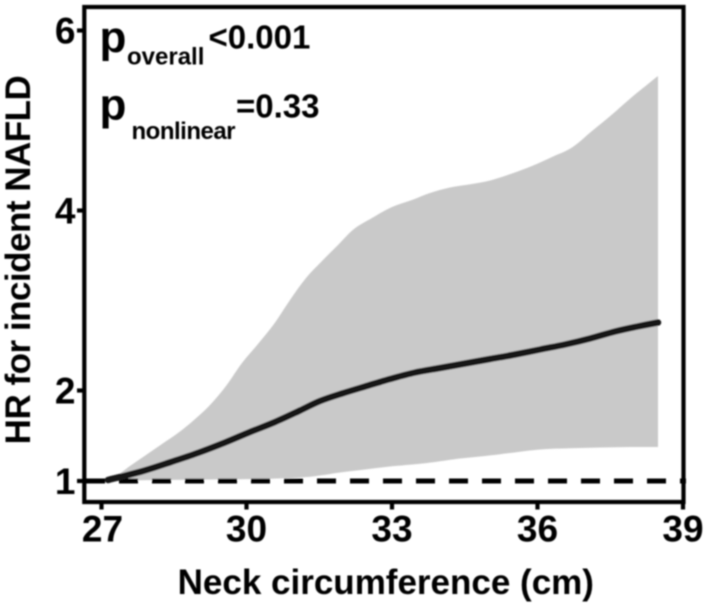 The width and height of the screenshot is (704, 604). What do you see at coordinates (19, 260) in the screenshot?
I see `svg-text: HR for incident NAFLD` at bounding box center [19, 260].